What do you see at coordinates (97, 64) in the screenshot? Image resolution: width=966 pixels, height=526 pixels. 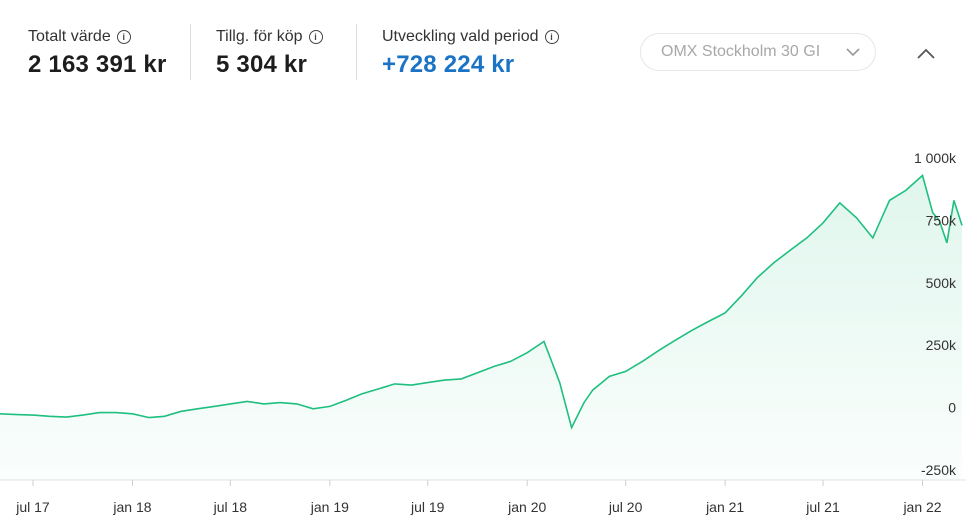 I see `stat-value: 2 163 391 kr` at bounding box center [97, 64].